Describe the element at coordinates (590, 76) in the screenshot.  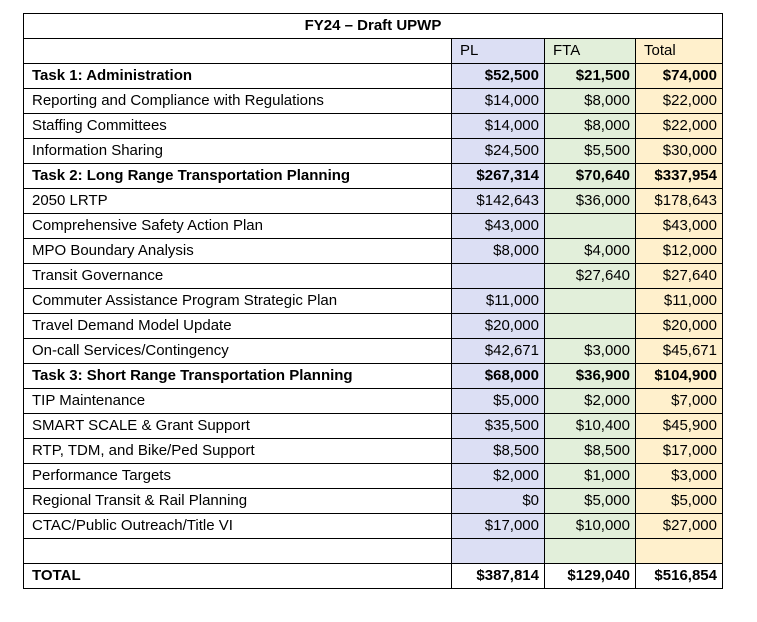
I see `fta-cell: $21,500` at that location.